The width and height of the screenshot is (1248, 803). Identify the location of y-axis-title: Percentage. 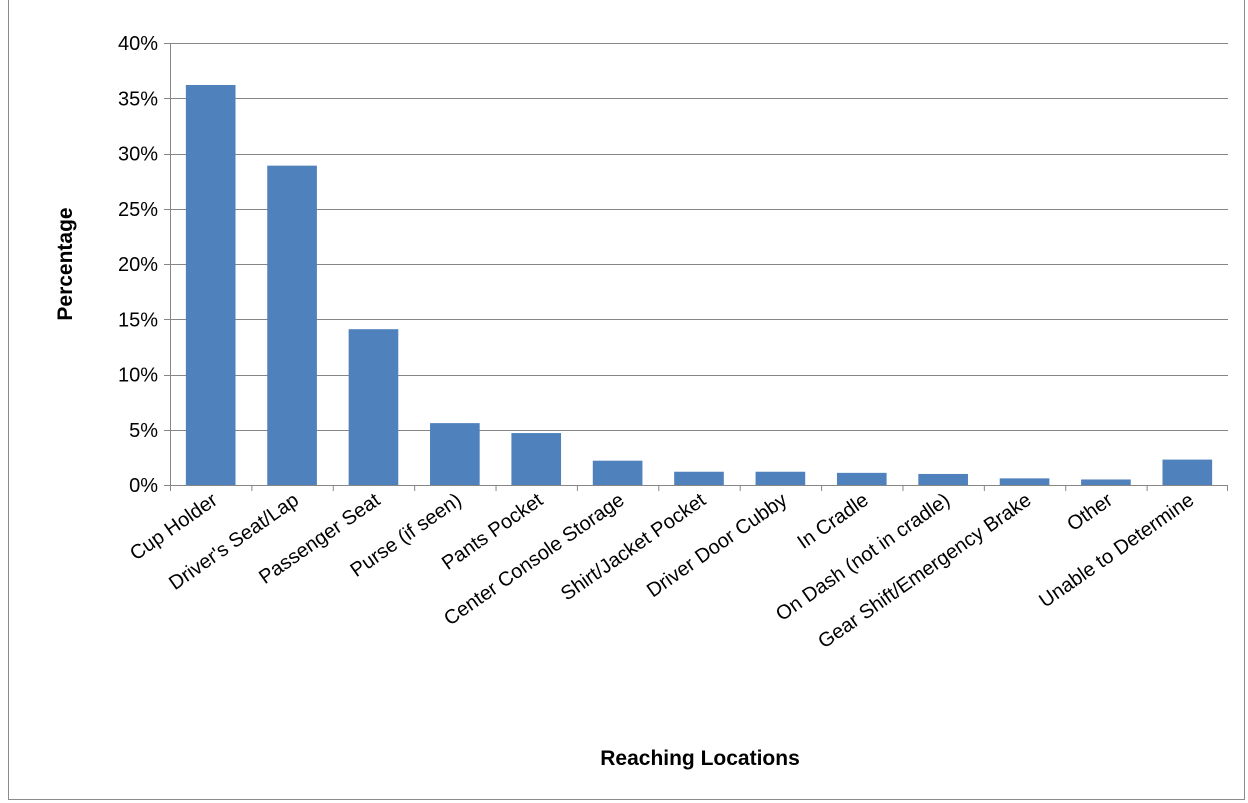
(65, 263).